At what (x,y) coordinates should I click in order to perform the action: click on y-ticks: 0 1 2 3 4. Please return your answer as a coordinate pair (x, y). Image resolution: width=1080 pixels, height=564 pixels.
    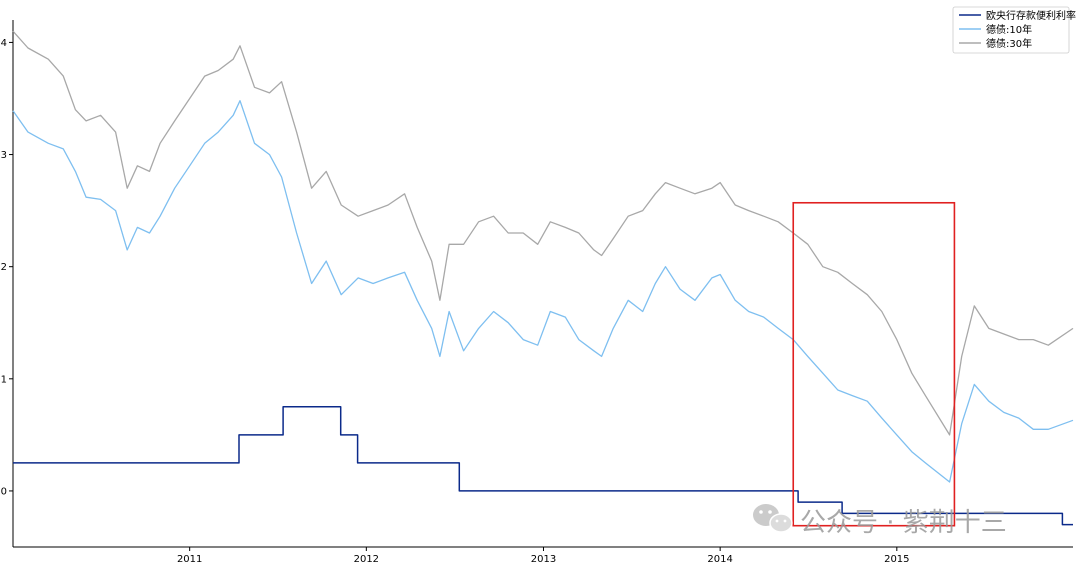
    Looking at the image, I should click on (7, 267).